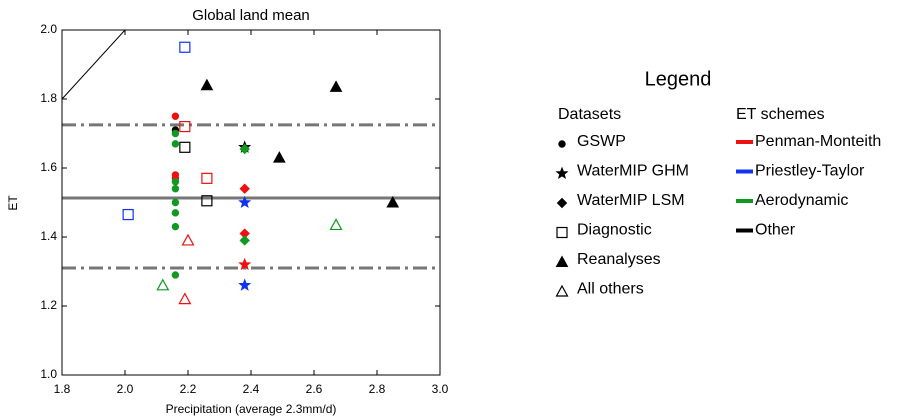  What do you see at coordinates (48, 374) in the screenshot?
I see `y-tick-label: 1.0` at bounding box center [48, 374].